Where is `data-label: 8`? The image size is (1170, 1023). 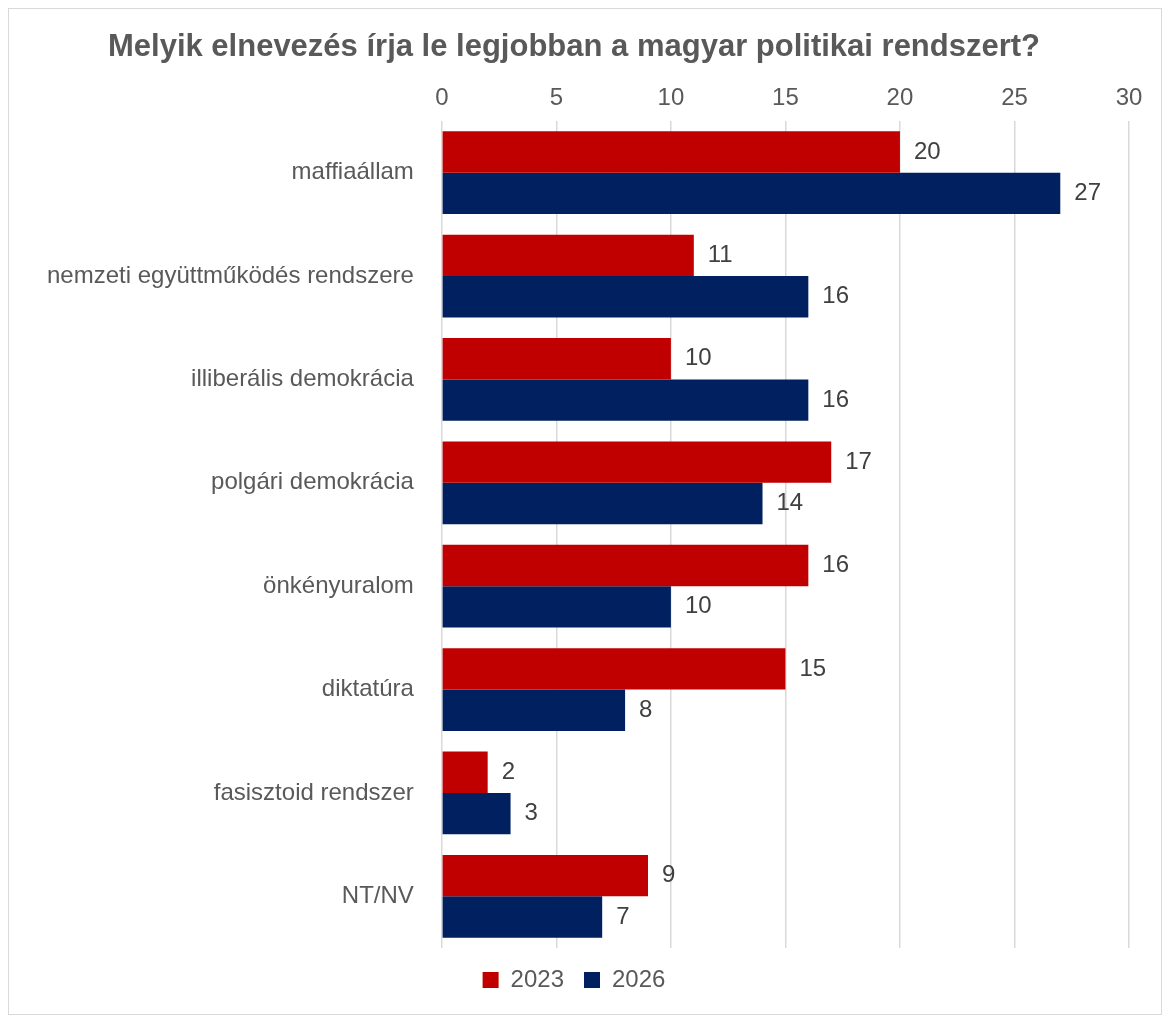 data-label: 8 is located at coordinates (646, 708).